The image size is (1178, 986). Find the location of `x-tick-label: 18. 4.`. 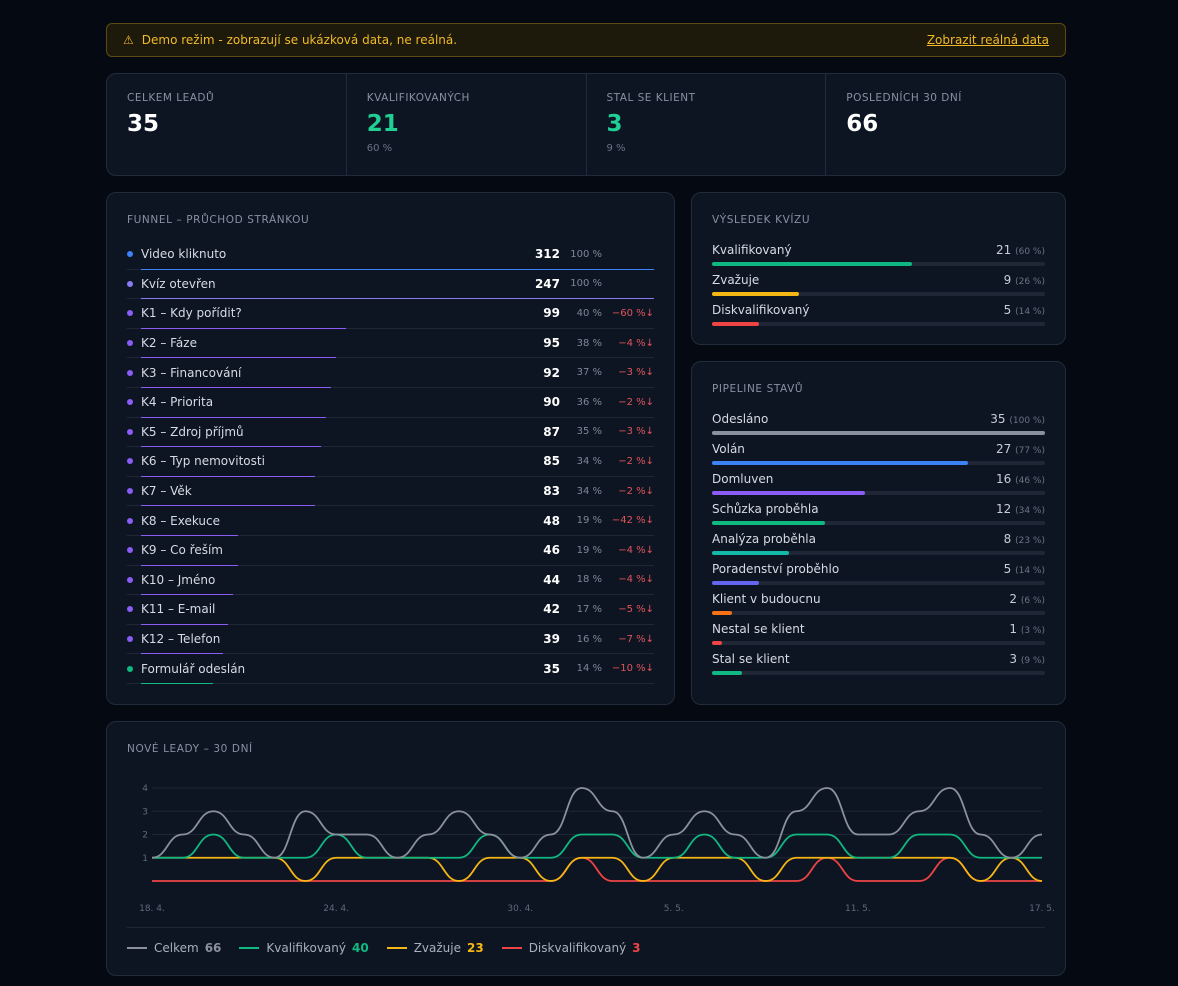

x-tick-label: 18. 4. is located at coordinates (152, 909).